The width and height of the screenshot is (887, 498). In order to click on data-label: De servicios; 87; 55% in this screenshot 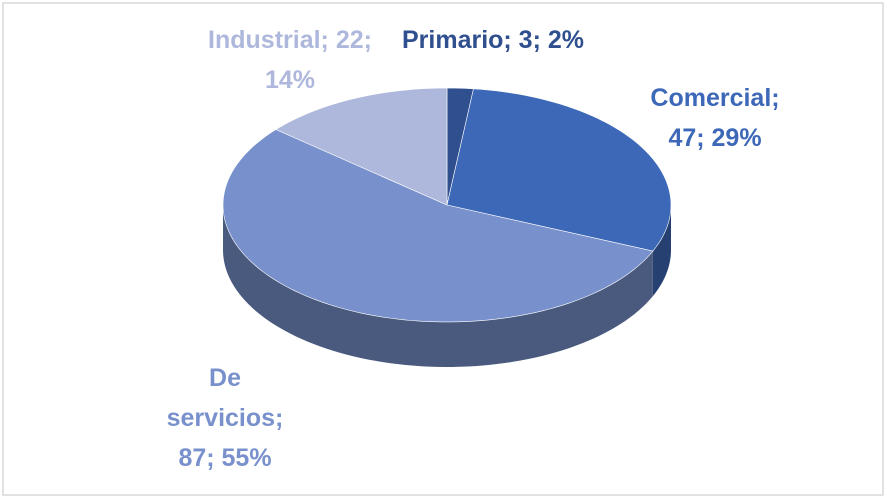, I will do `click(225, 418)`.